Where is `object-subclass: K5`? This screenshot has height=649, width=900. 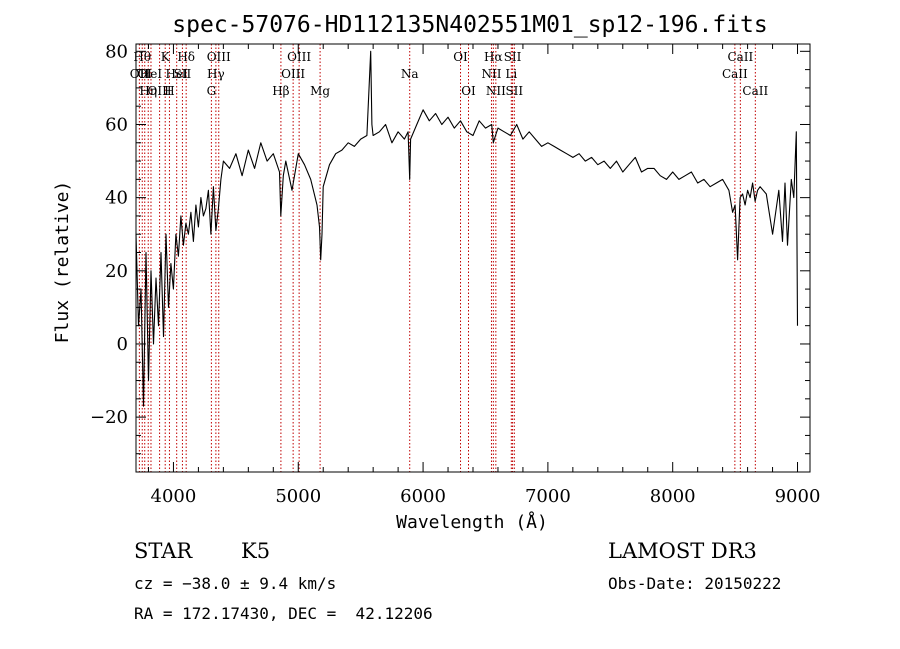 object-subclass: K5 is located at coordinates (256, 551).